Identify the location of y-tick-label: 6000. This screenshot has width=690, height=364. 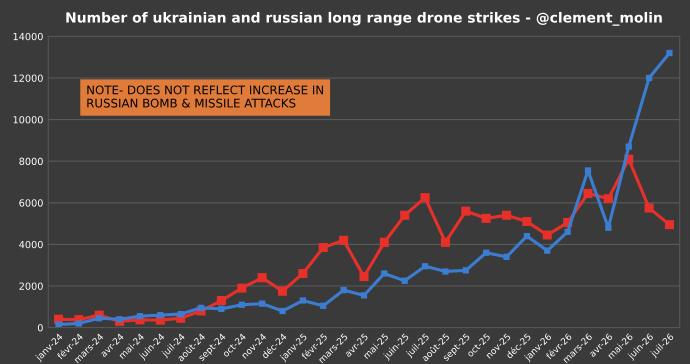
(31, 203).